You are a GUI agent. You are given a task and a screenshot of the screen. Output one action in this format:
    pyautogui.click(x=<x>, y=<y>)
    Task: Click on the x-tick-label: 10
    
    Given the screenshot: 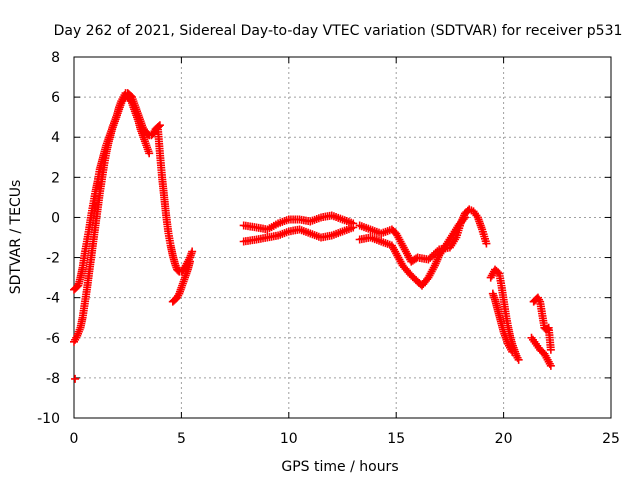 What is the action you would take?
    pyautogui.click(x=289, y=439)
    